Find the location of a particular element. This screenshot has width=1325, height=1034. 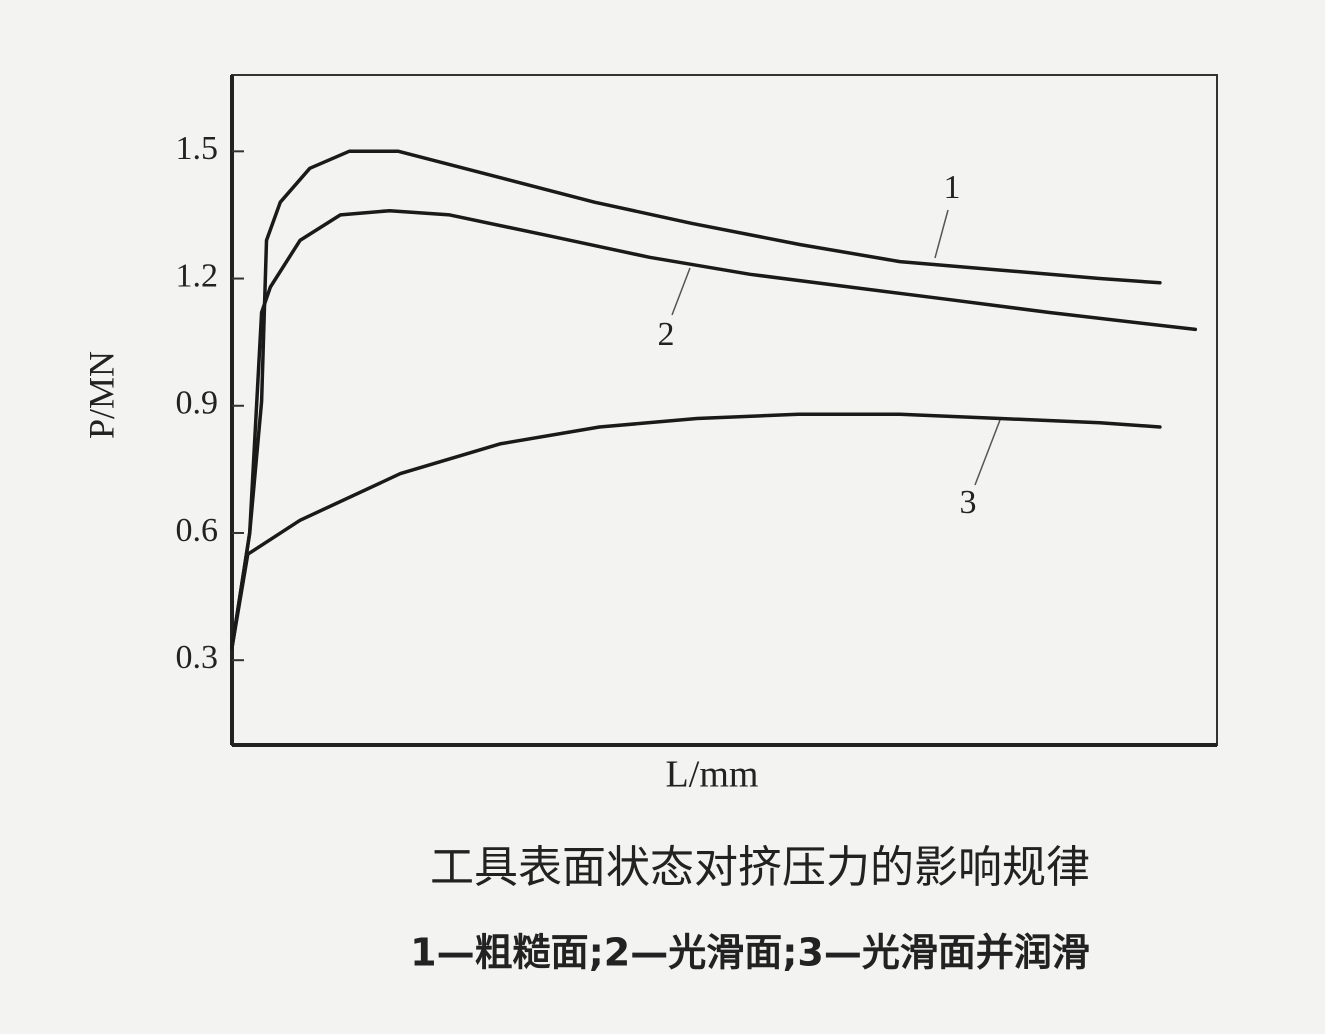

y-tick-label: 1.5 is located at coordinates (197, 148).